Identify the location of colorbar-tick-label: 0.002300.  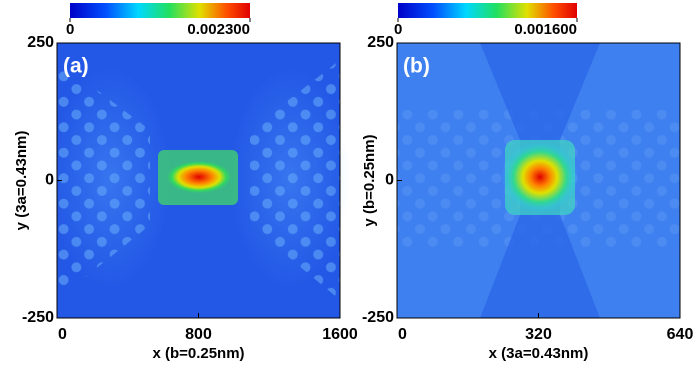
(218, 29).